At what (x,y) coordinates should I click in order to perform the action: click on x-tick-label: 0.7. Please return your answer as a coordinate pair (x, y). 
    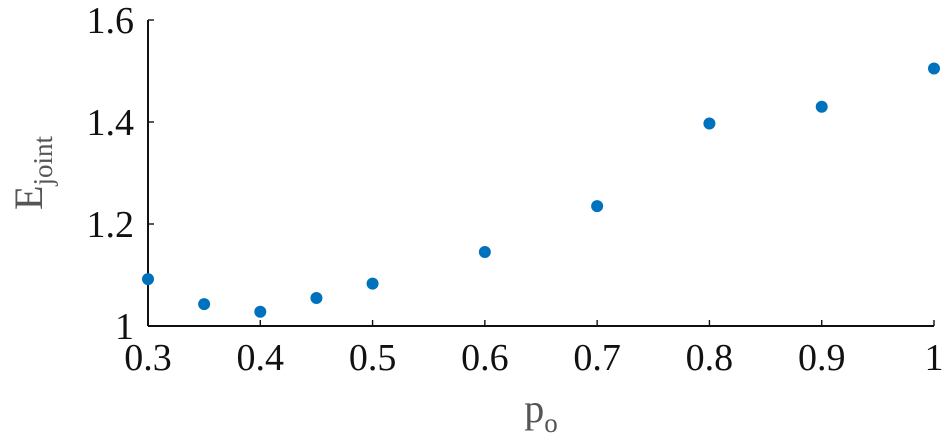
    Looking at the image, I should click on (597, 358).